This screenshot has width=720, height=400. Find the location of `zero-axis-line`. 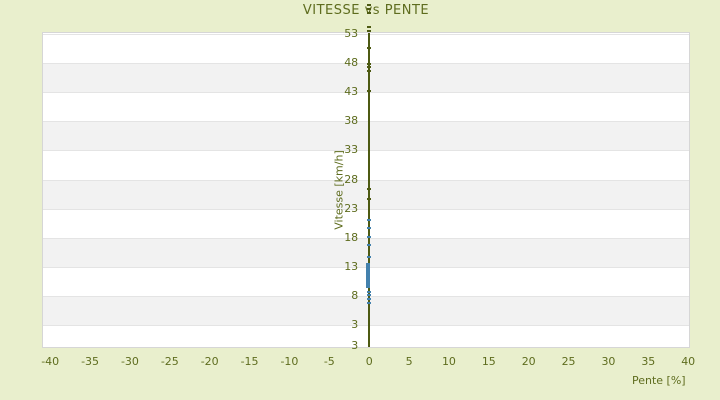

zero-axis-line is located at coordinates (369, 190).